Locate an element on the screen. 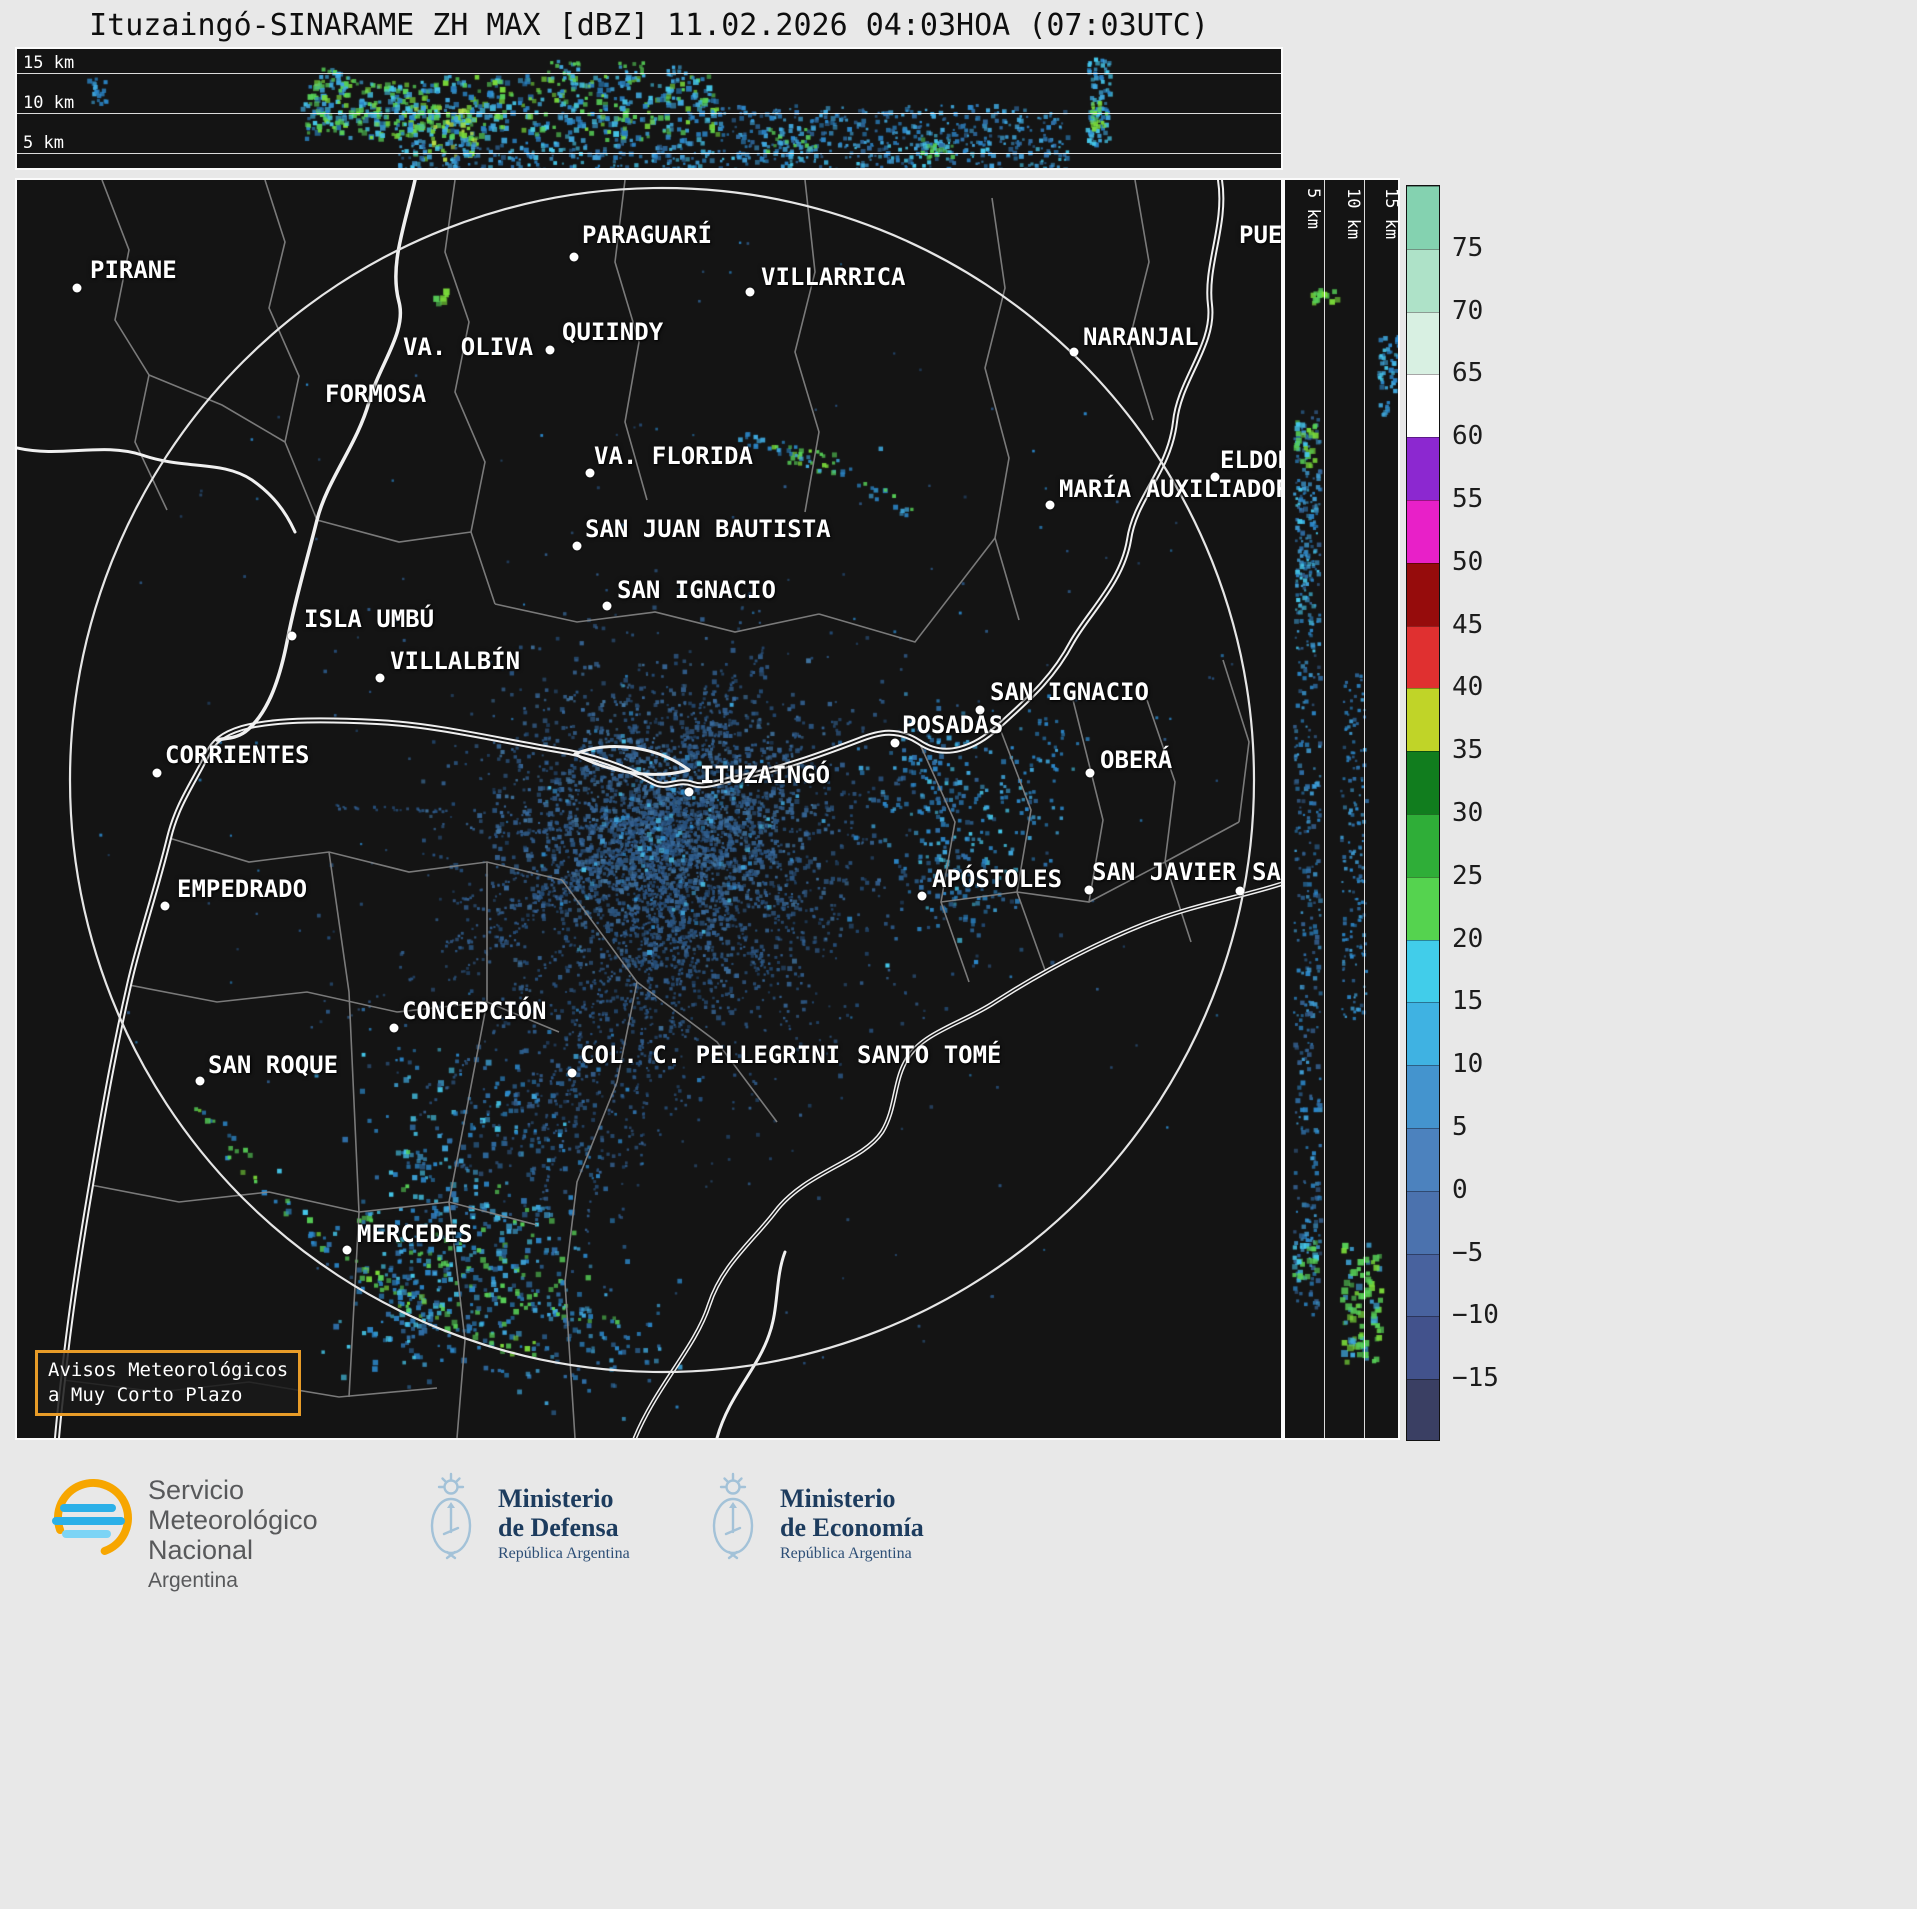 The width and height of the screenshot is (1917, 1909). ituzaingo-island-south is located at coordinates (632, 764).